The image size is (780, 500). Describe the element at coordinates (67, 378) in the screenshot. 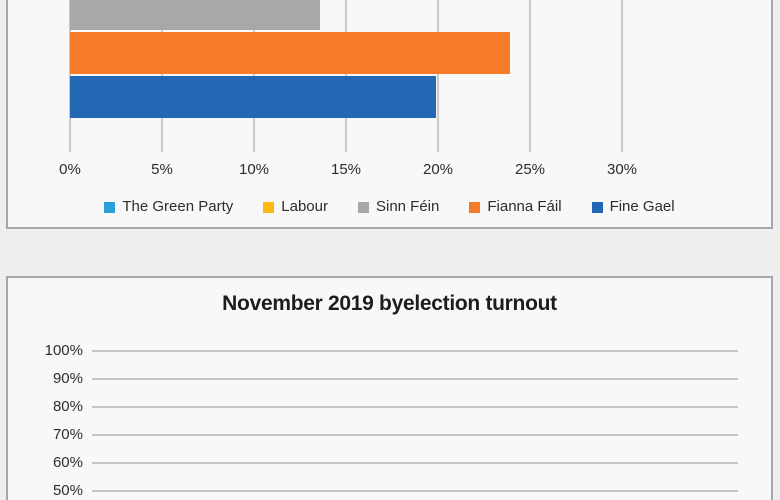

I see `y-tick-label: 90%` at that location.